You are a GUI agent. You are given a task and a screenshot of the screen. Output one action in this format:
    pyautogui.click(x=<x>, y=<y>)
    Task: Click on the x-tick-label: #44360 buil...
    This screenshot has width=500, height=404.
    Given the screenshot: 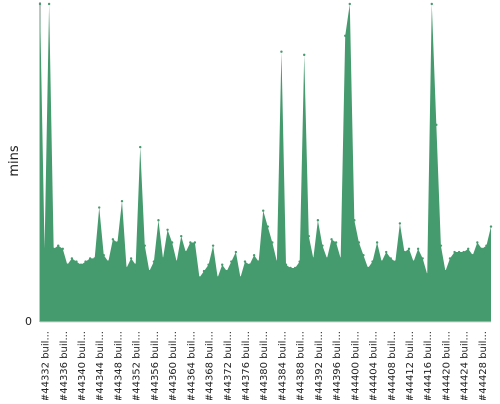 What is the action you would take?
    pyautogui.click(x=173, y=365)
    